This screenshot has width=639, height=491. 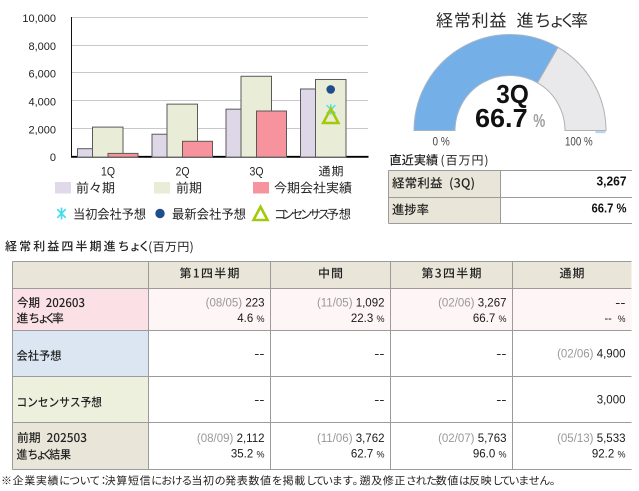 I want to click on svg-text: 2Q, so click(x=183, y=172).